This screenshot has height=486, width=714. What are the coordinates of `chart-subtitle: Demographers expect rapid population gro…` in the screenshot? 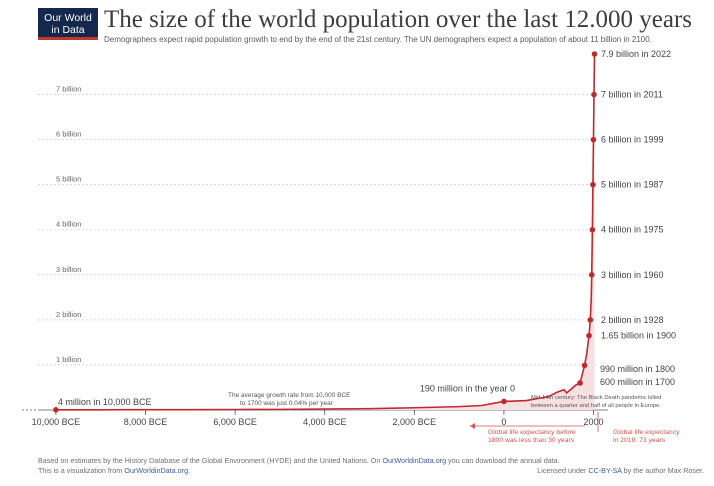 It's located at (378, 39).